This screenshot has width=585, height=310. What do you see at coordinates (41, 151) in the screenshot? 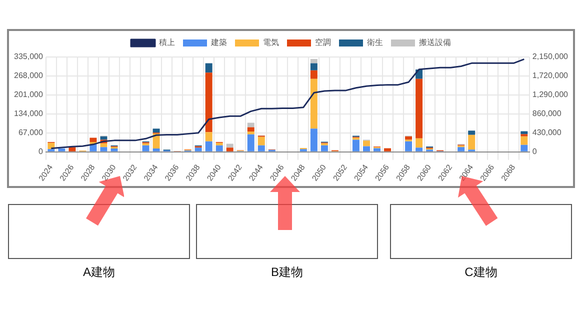
I see `y-tick-label: 0` at bounding box center [41, 151].